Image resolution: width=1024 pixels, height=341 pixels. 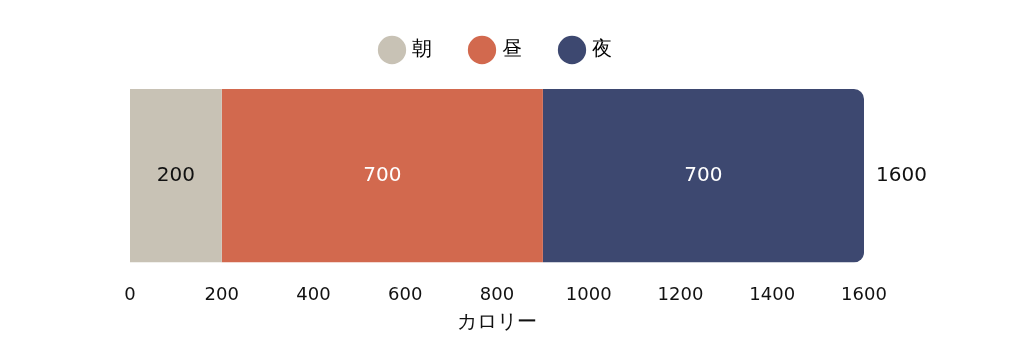 What do you see at coordinates (772, 293) in the screenshot?
I see `x-tick-label: 1400` at bounding box center [772, 293].